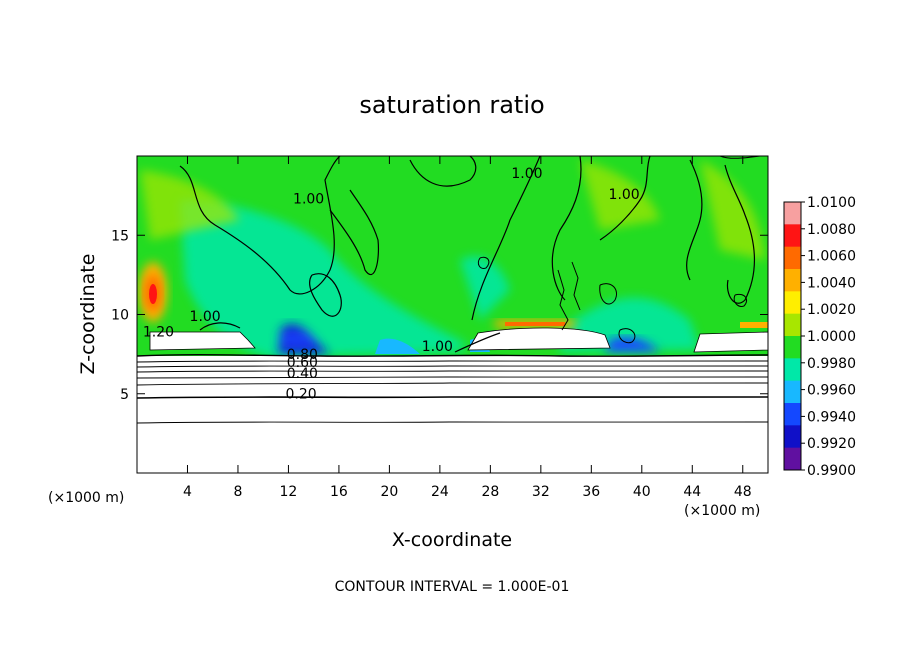  I want to click on colorbar-tick-label: 0.9960, so click(831, 391).